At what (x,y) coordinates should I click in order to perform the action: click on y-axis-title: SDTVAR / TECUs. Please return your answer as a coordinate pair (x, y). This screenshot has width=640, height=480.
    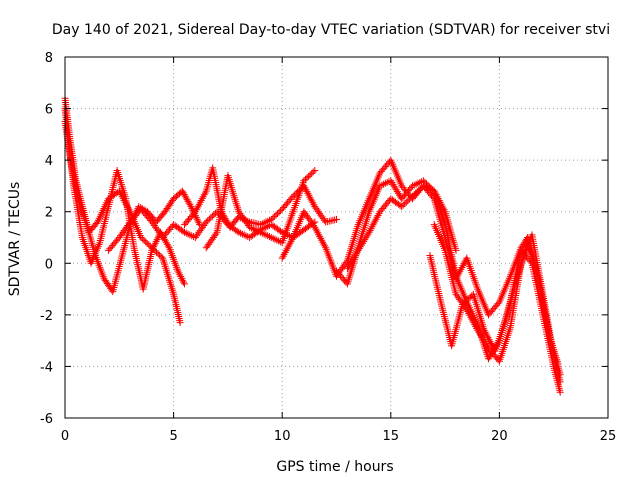
    Looking at the image, I should click on (15, 239).